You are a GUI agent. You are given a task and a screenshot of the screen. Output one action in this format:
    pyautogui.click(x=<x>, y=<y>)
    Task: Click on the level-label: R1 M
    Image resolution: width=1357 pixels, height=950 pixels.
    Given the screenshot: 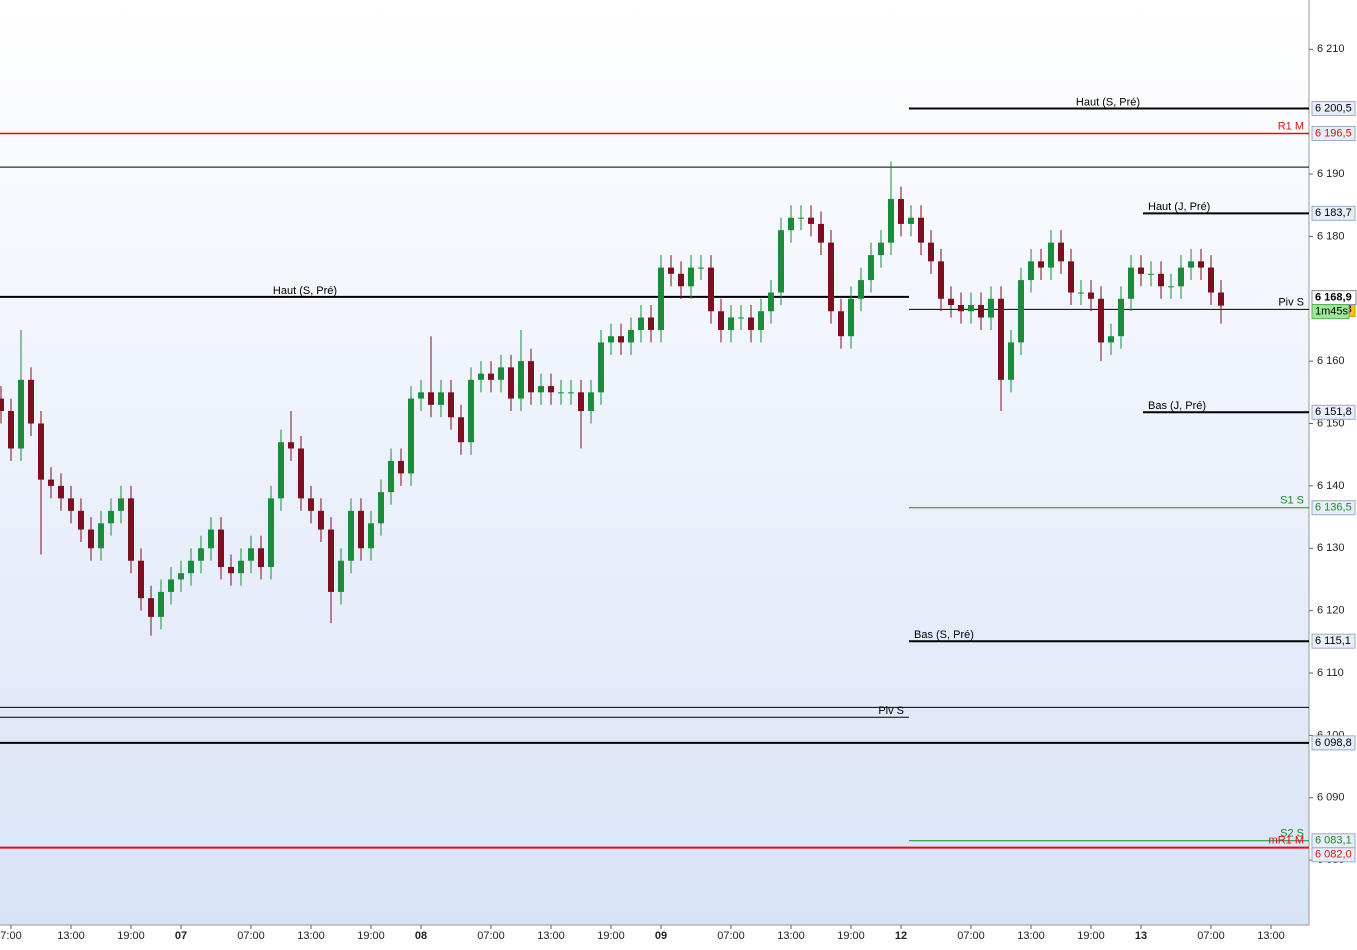 What is the action you would take?
    pyautogui.click(x=1291, y=126)
    